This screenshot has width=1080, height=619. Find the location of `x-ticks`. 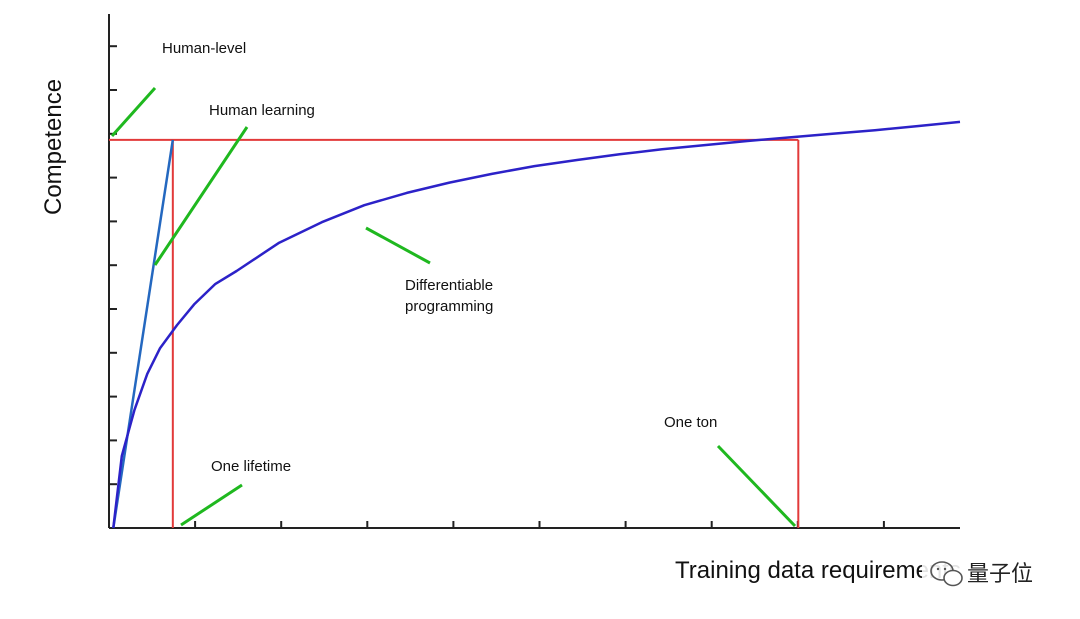

x-ticks is located at coordinates (539, 524).